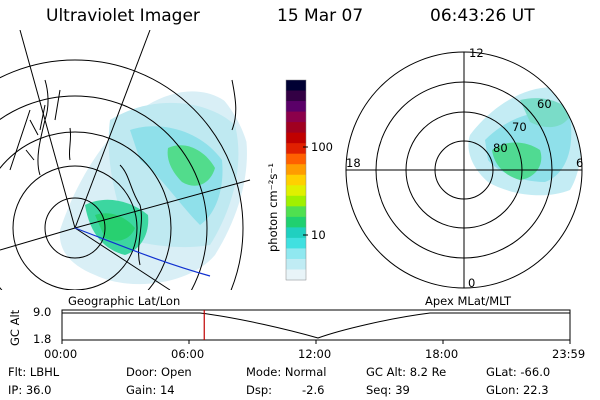  I want to click on mlt-label-12: 12, so click(476, 53).